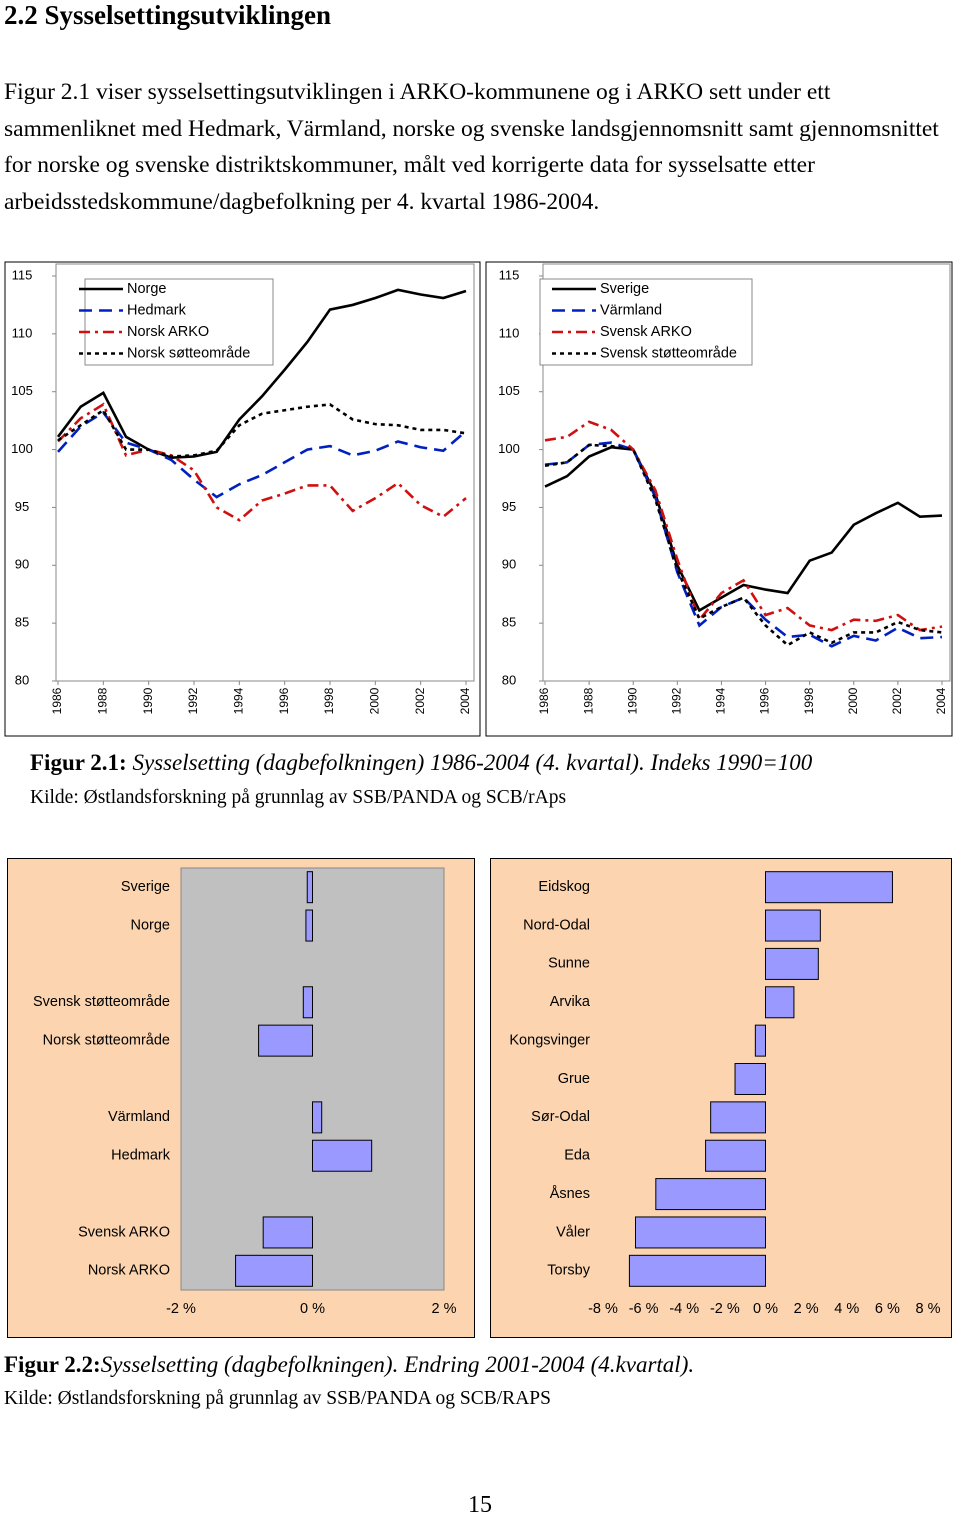 This screenshot has width=960, height=1521. Describe the element at coordinates (725, 1309) in the screenshot. I see `x-tick-label: -2 %` at that location.